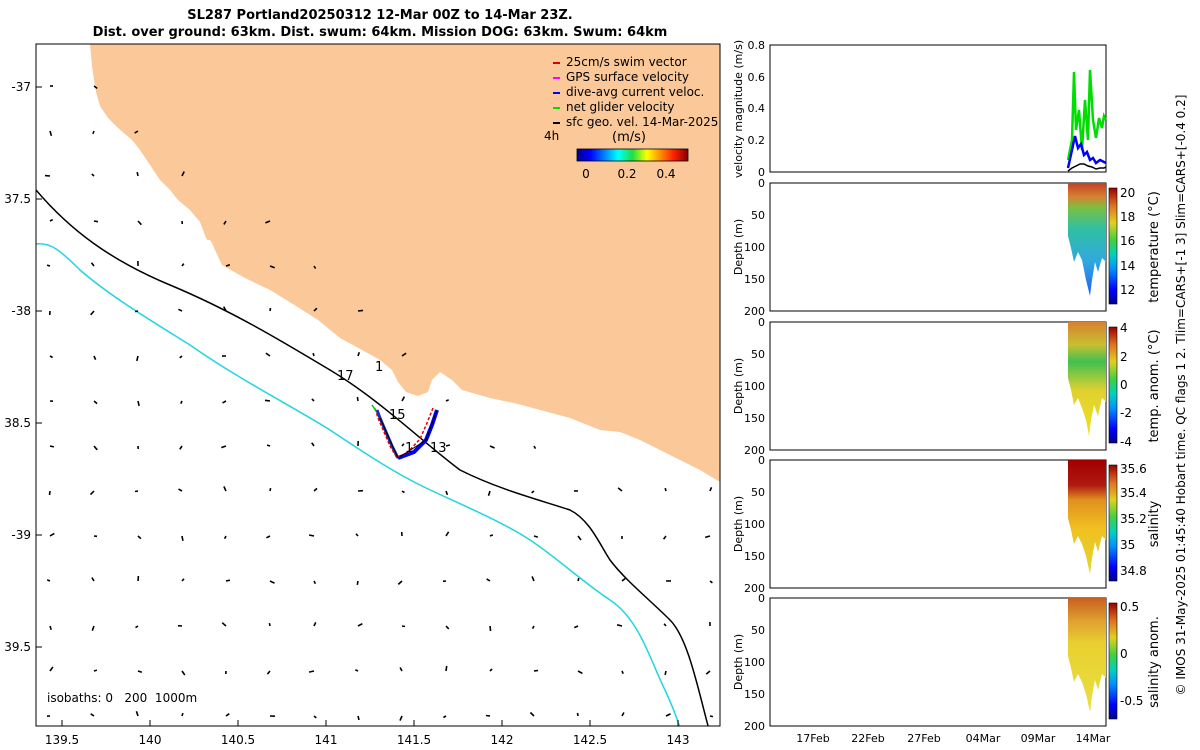  What do you see at coordinates (1113, 385) in the screenshot?
I see `temp-anomaly-colorbar` at bounding box center [1113, 385].